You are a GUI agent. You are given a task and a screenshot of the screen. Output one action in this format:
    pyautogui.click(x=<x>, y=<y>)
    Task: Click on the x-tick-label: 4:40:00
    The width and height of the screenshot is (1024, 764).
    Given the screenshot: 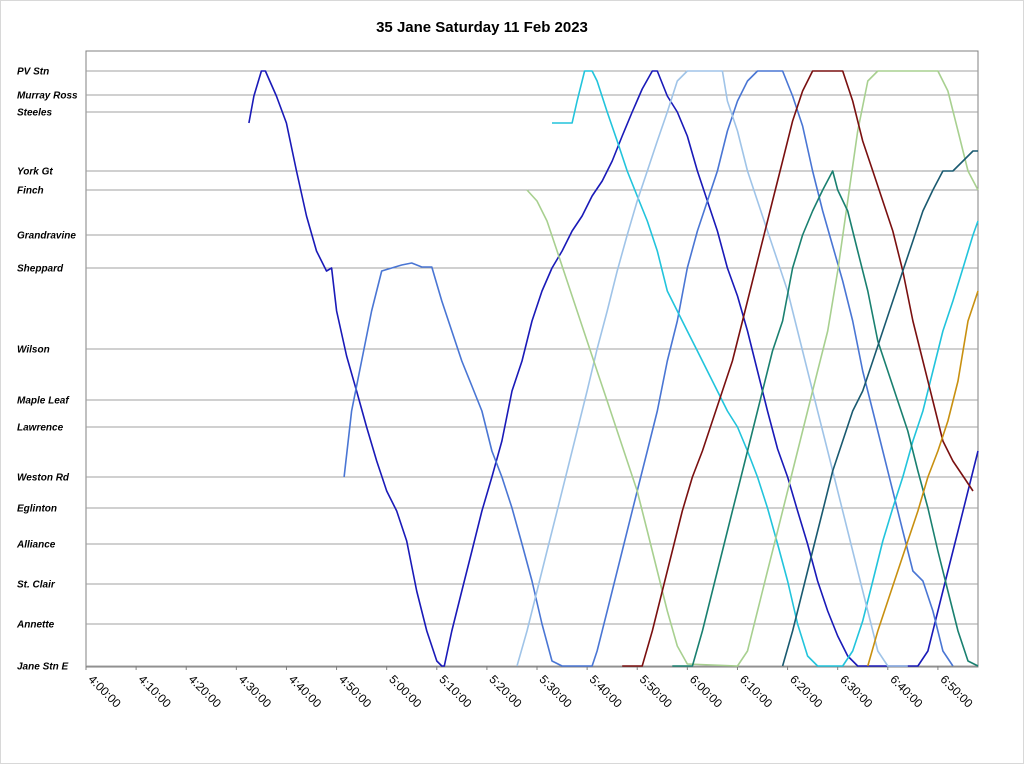 What is the action you would take?
    pyautogui.click(x=305, y=691)
    